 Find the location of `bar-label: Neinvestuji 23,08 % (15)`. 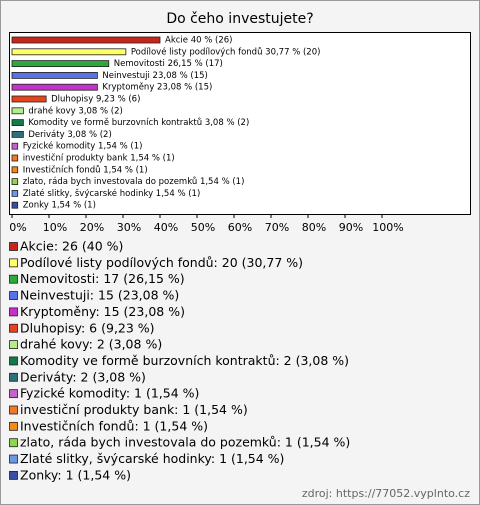

bar-label: Neinvestuji 23,08 % (15) is located at coordinates (154, 76).